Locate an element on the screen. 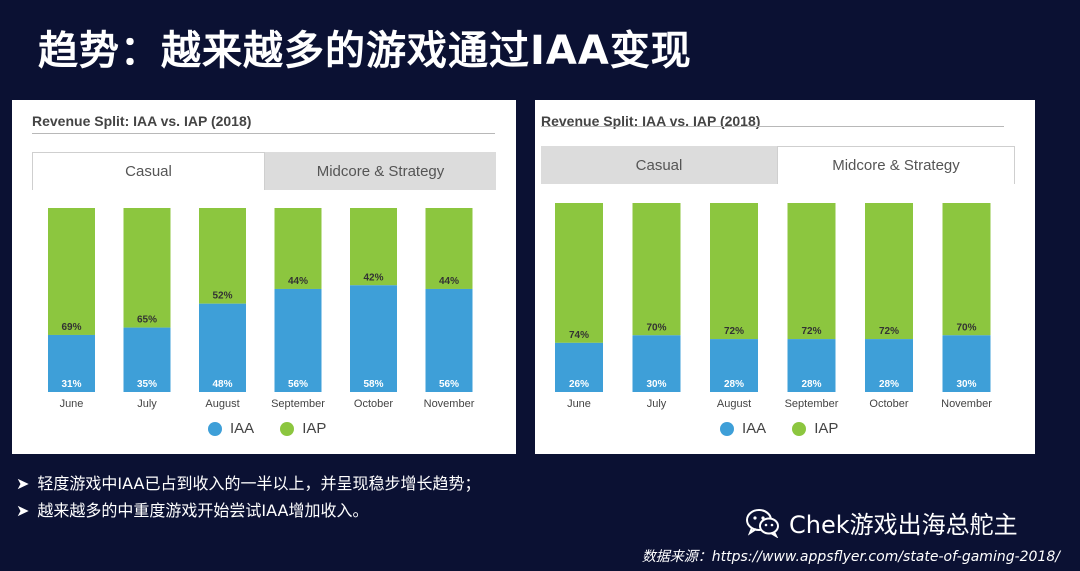 Image resolution: width=1080 pixels, height=571 pixels. wechat-account-name: Chek游戏出海总舵主 is located at coordinates (903, 525).